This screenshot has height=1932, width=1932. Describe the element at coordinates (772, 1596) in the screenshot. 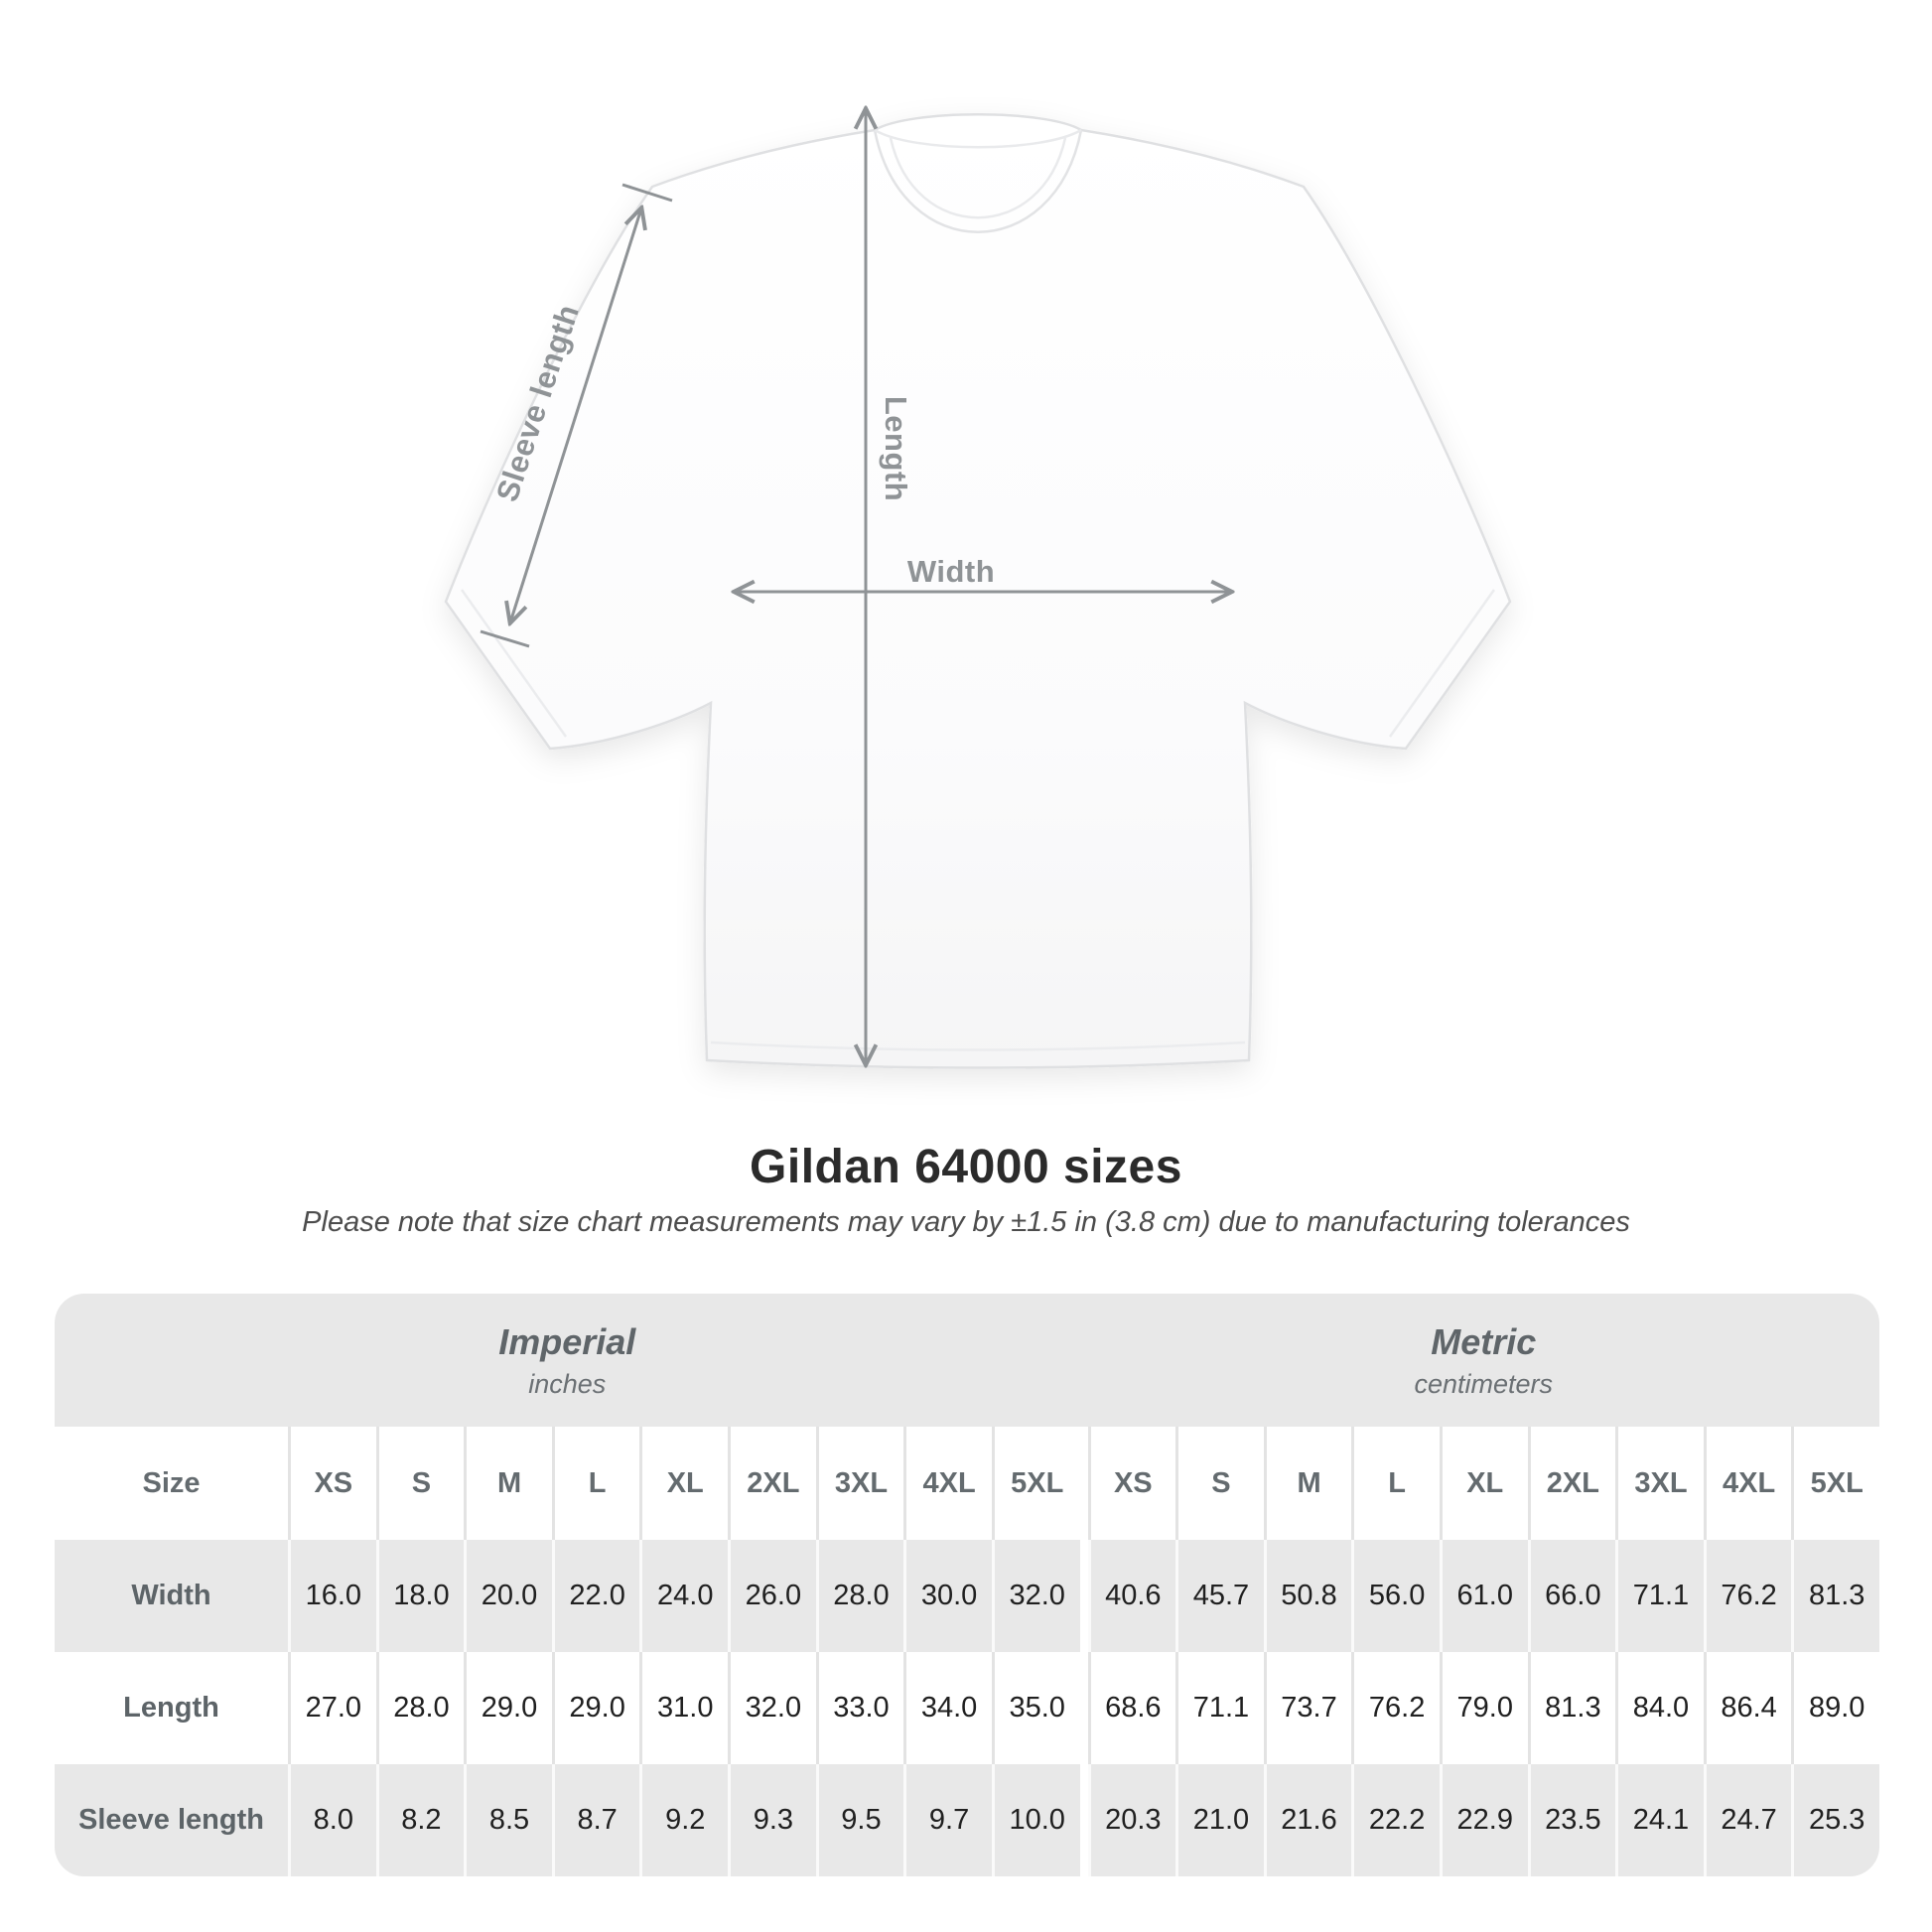

I see `value-cell: 26.0` at that location.